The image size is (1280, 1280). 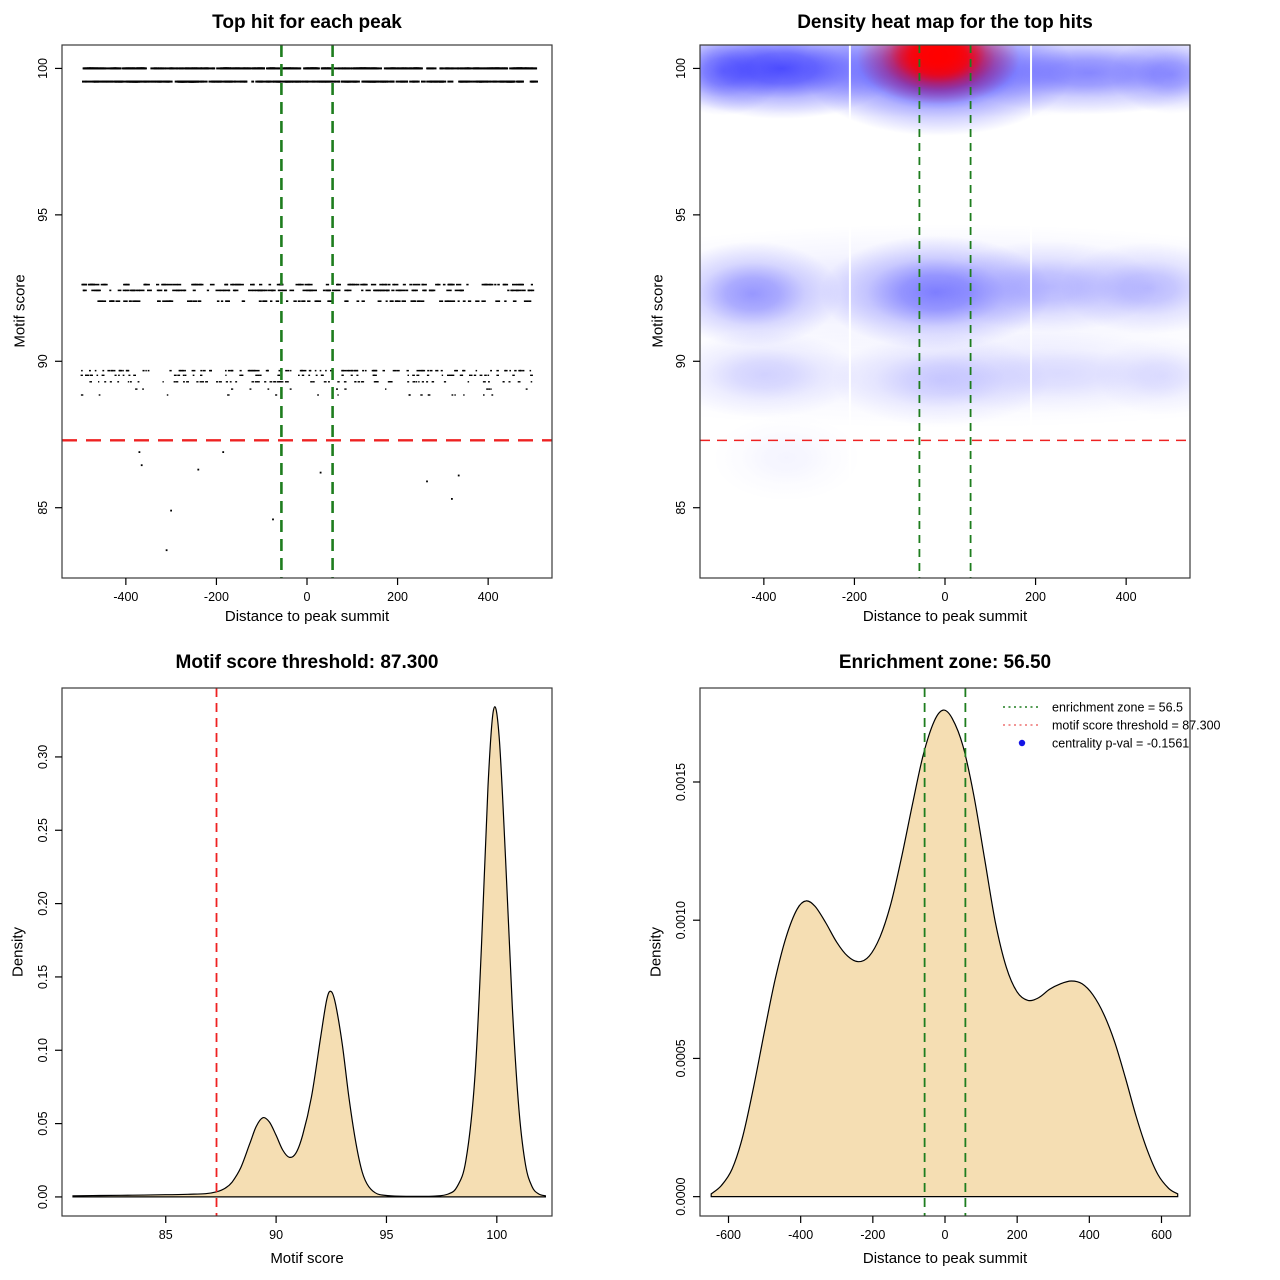 What do you see at coordinates (276, 1235) in the screenshot?
I see `x-tick-label: 90` at bounding box center [276, 1235].